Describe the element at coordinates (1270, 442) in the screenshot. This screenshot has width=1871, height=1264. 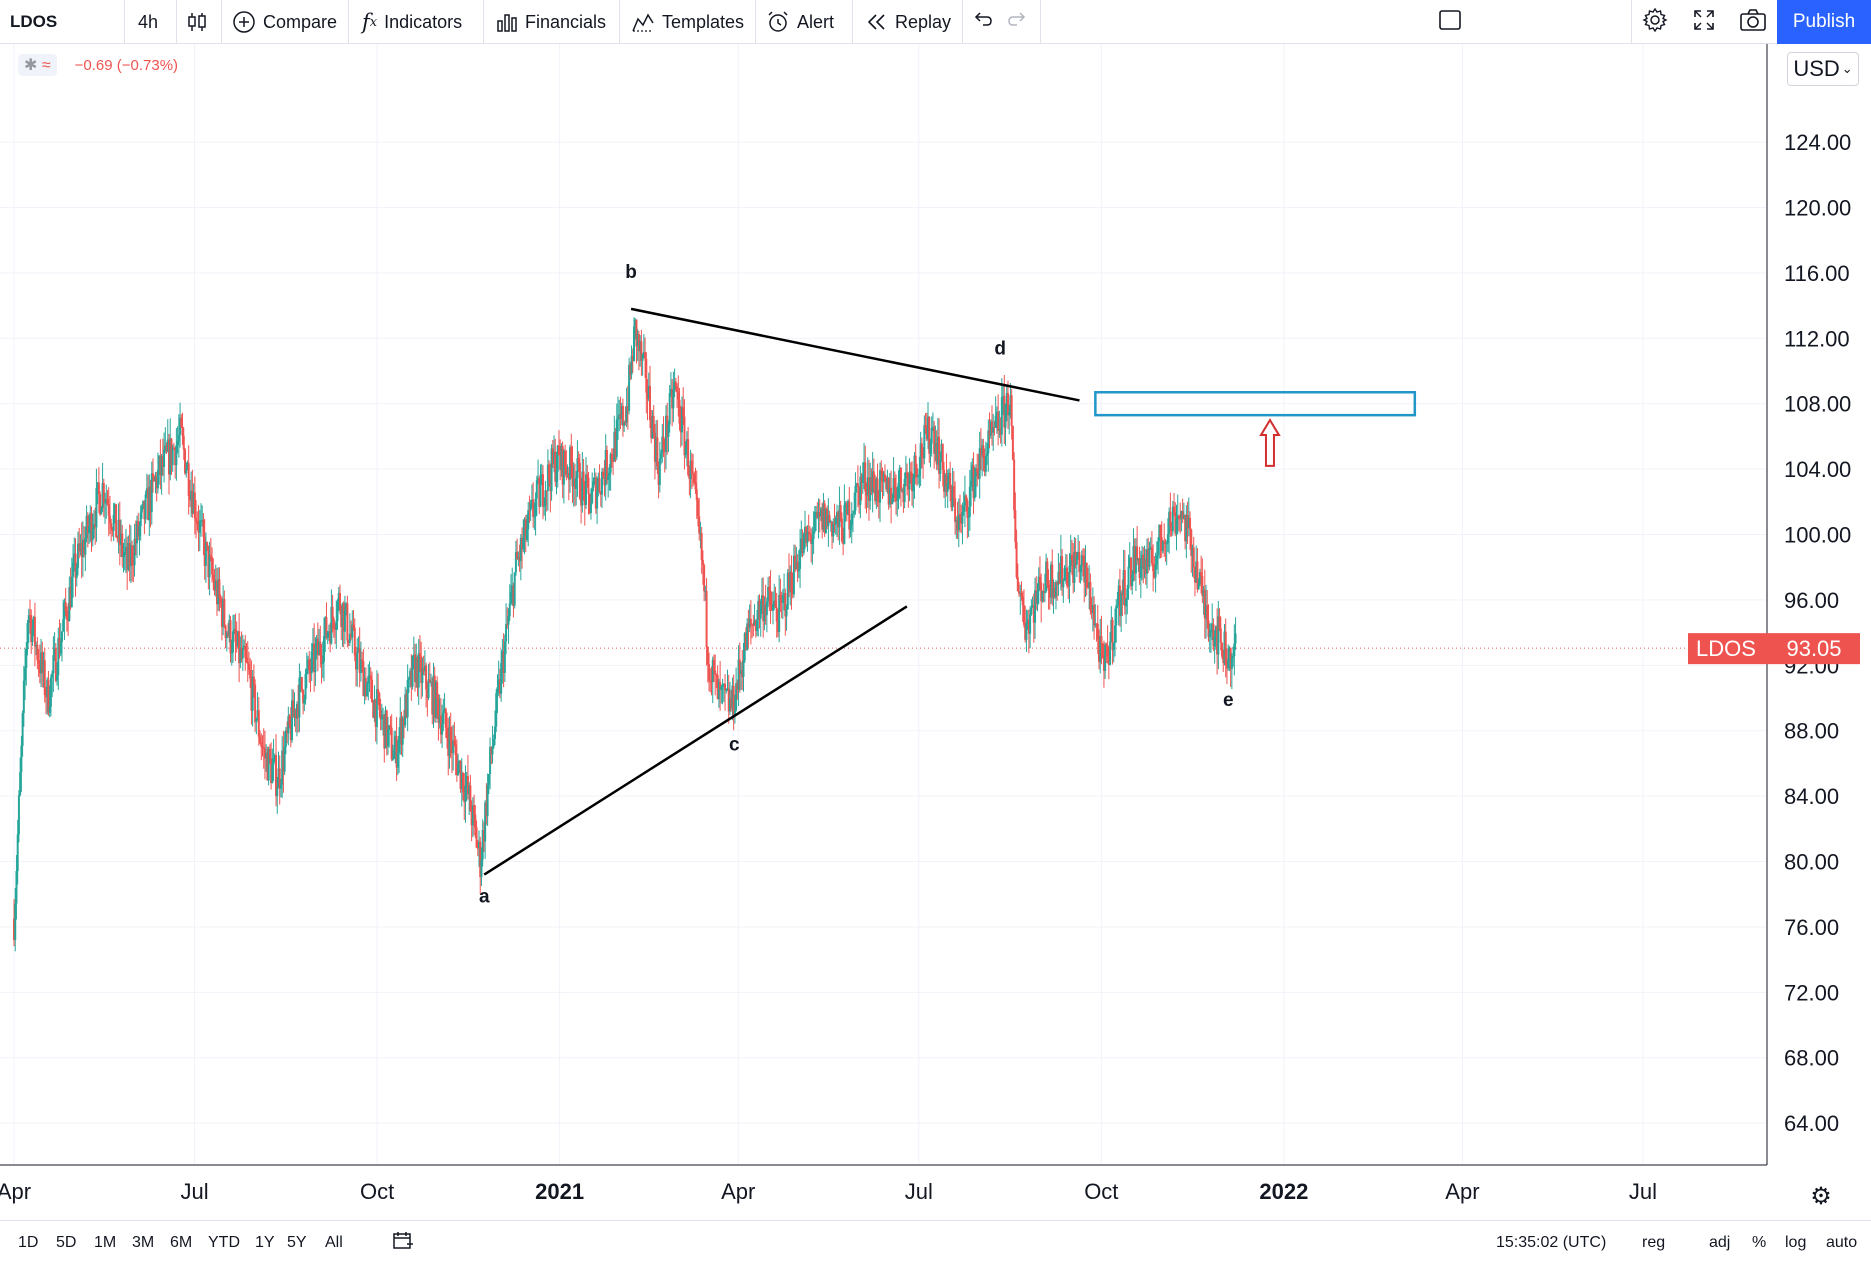
I see `up-arrow-icon` at that location.